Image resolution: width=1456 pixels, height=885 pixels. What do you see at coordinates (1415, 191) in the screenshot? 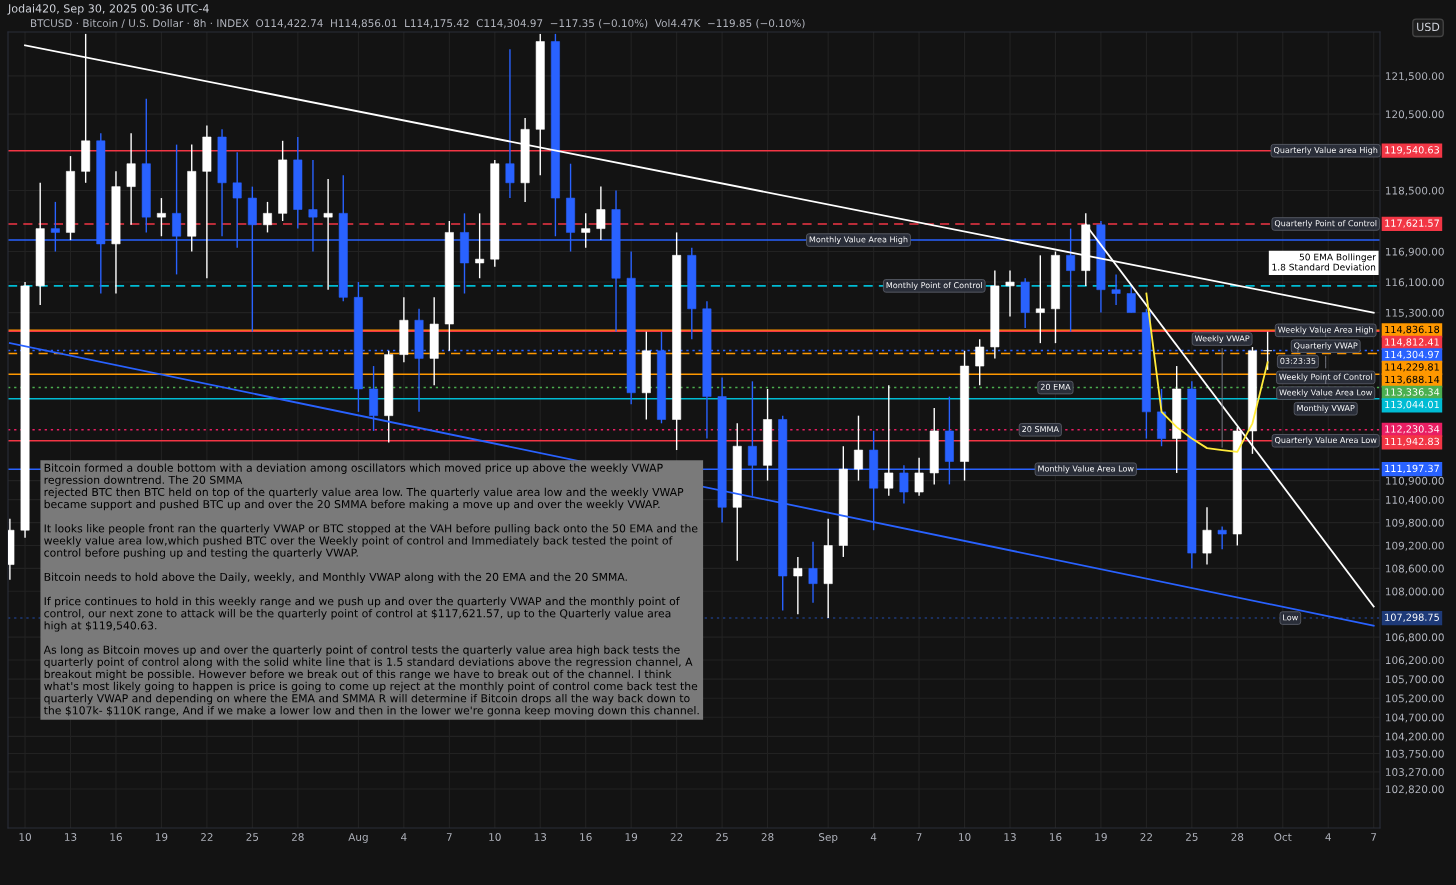
I see `y-tick-label: 118,500.00` at bounding box center [1415, 191].